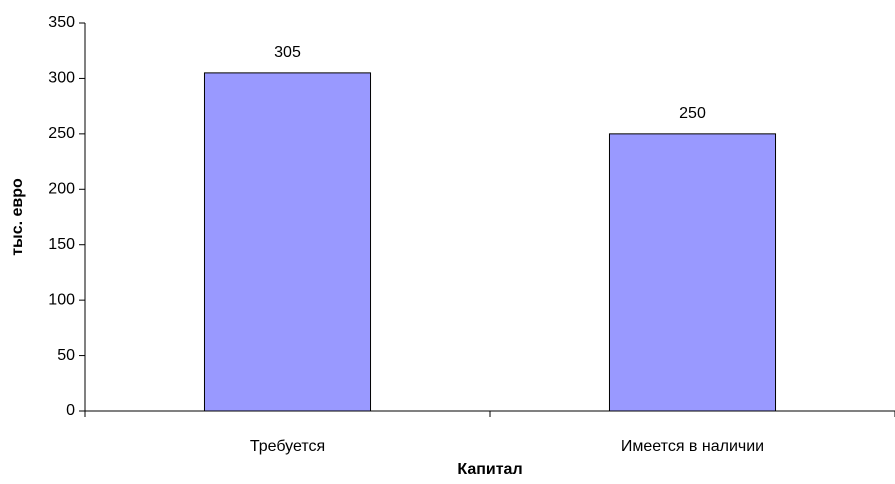  What do you see at coordinates (61, 133) in the screenshot?
I see `y-tick-label: 250` at bounding box center [61, 133].